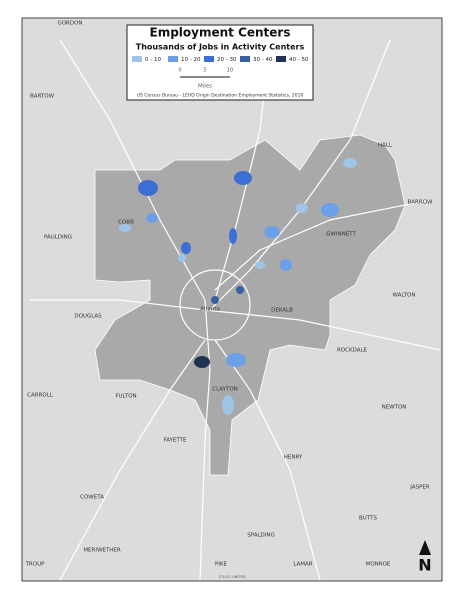 This screenshot has width=463, height=604. What do you see at coordinates (35, 565) in the screenshot?
I see `place-label: TROUP` at bounding box center [35, 565].